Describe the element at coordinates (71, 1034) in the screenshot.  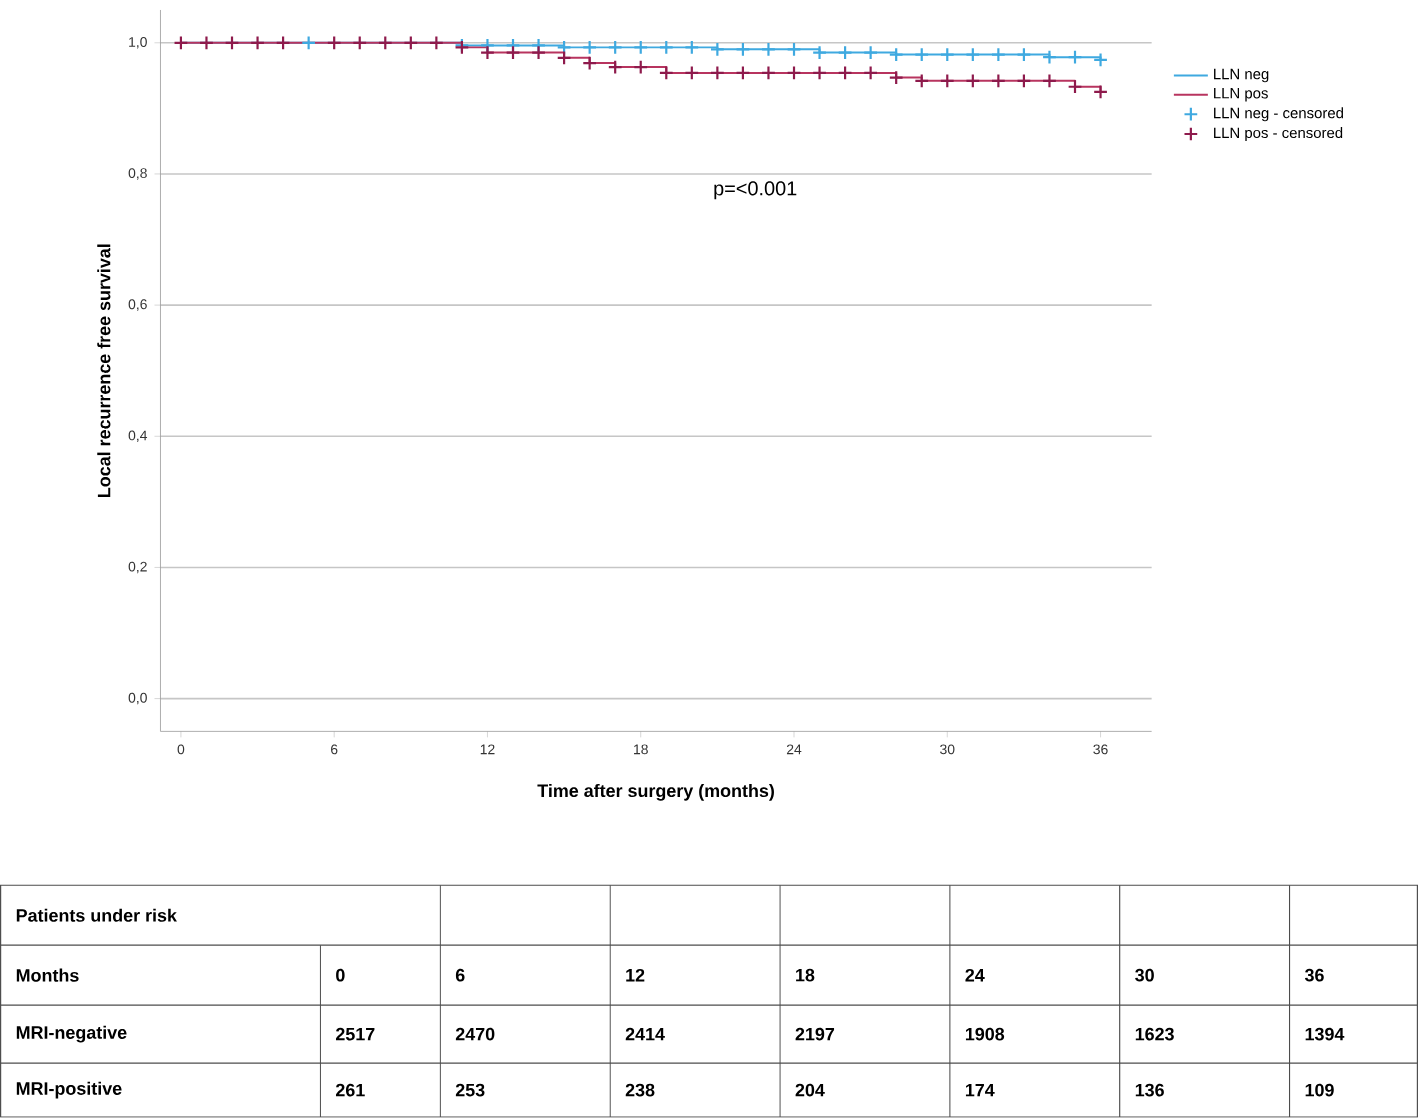
I see `text: MRI-negative` at that location.